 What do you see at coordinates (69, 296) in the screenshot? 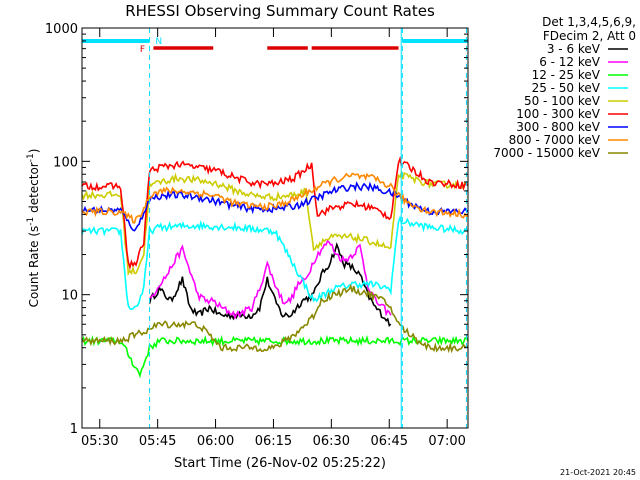
I see `y-tick-label: 10` at bounding box center [69, 296].